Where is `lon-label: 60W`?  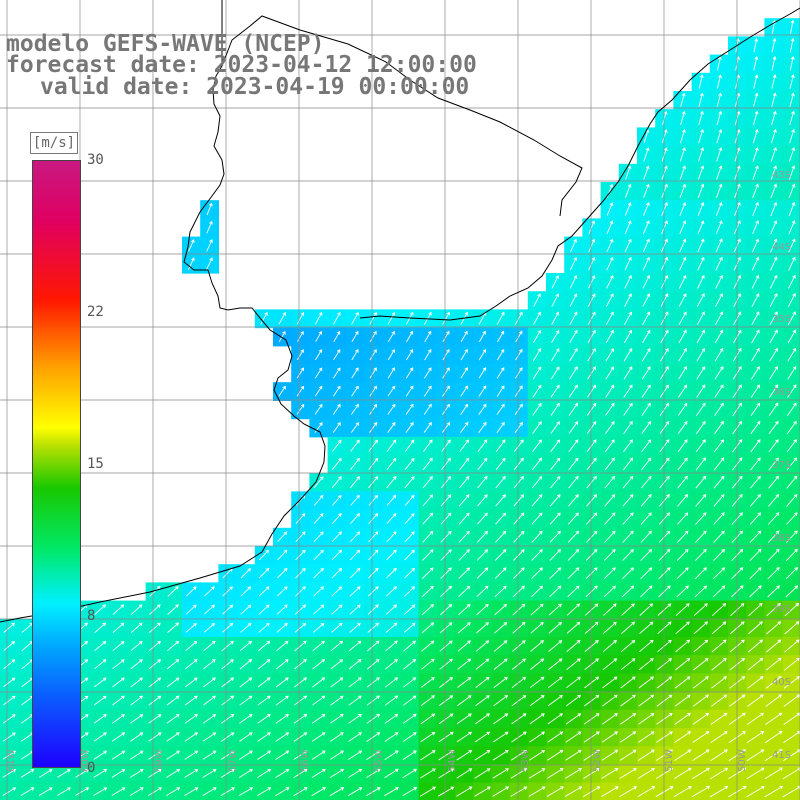
lon-label: 60W is located at coordinates (85, 760).